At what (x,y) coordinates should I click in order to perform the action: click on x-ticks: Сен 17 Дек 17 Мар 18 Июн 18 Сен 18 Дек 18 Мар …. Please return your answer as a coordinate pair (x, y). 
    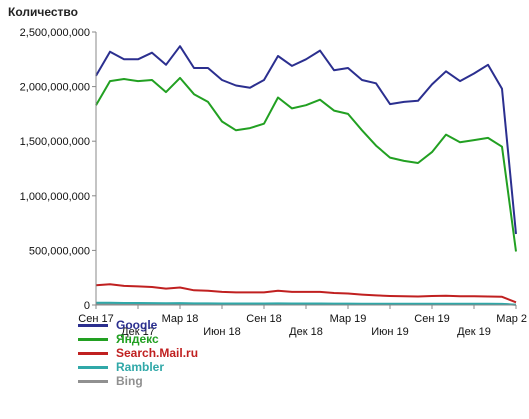
    Looking at the image, I should click on (302, 321).